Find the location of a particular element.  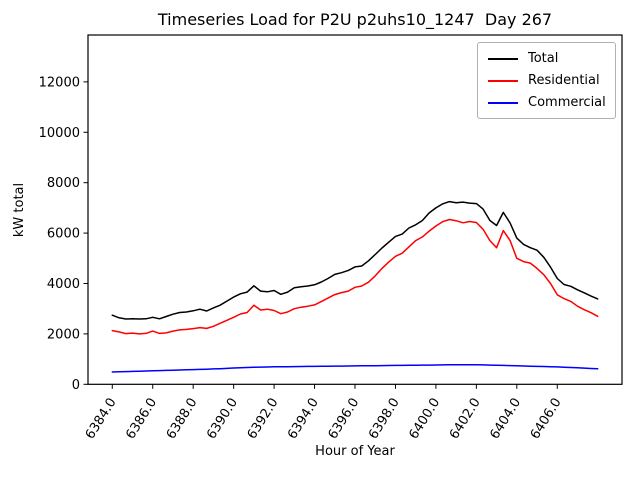

y-tick-label: 0 is located at coordinates (76, 385).